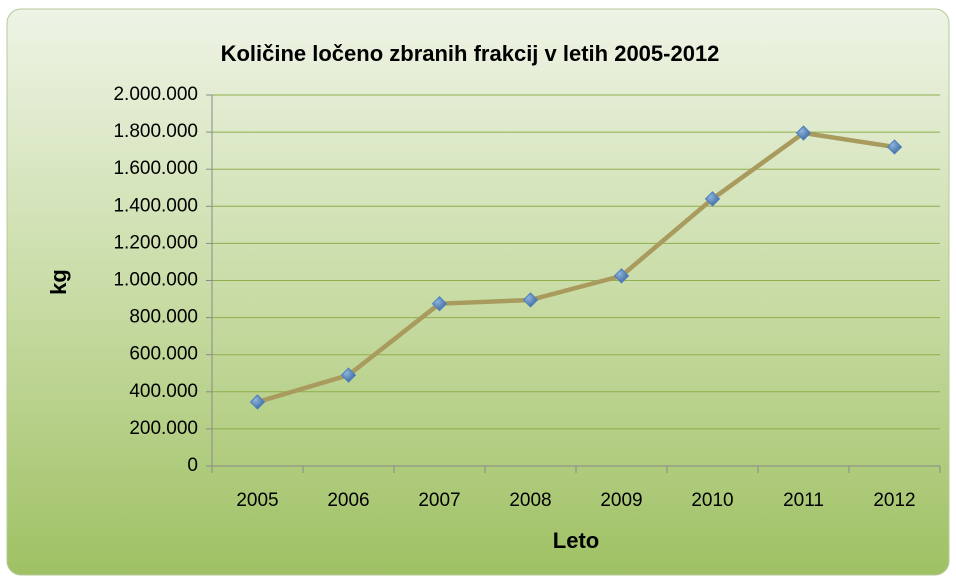 This screenshot has width=956, height=584. I want to click on y-axis-label: kg, so click(58, 282).